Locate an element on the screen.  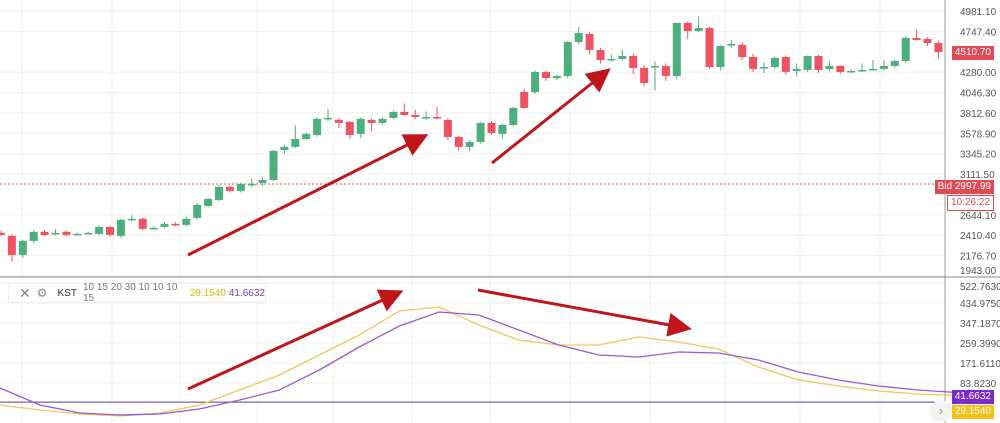
indicator-value-kst: 41.6632 is located at coordinates (246, 293).